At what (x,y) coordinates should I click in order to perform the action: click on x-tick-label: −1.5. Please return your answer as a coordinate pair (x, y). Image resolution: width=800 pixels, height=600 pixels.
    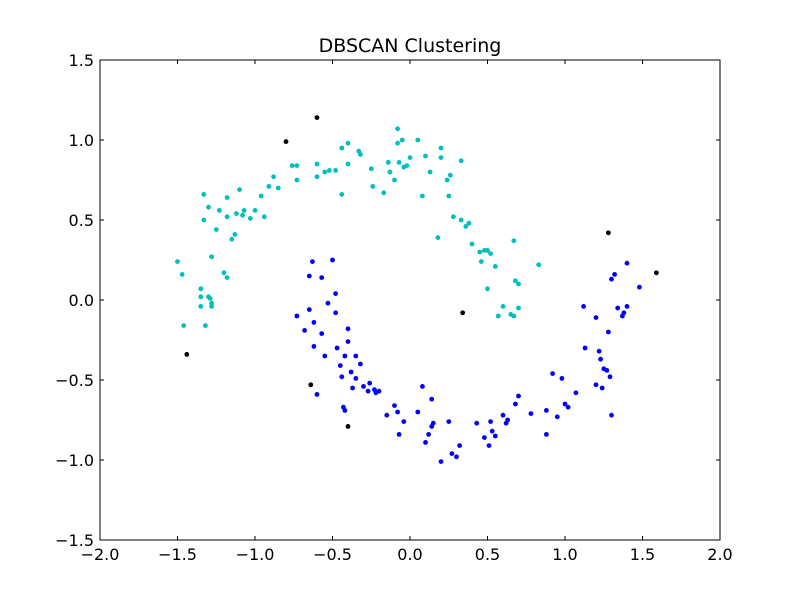
    Looking at the image, I should click on (177, 554).